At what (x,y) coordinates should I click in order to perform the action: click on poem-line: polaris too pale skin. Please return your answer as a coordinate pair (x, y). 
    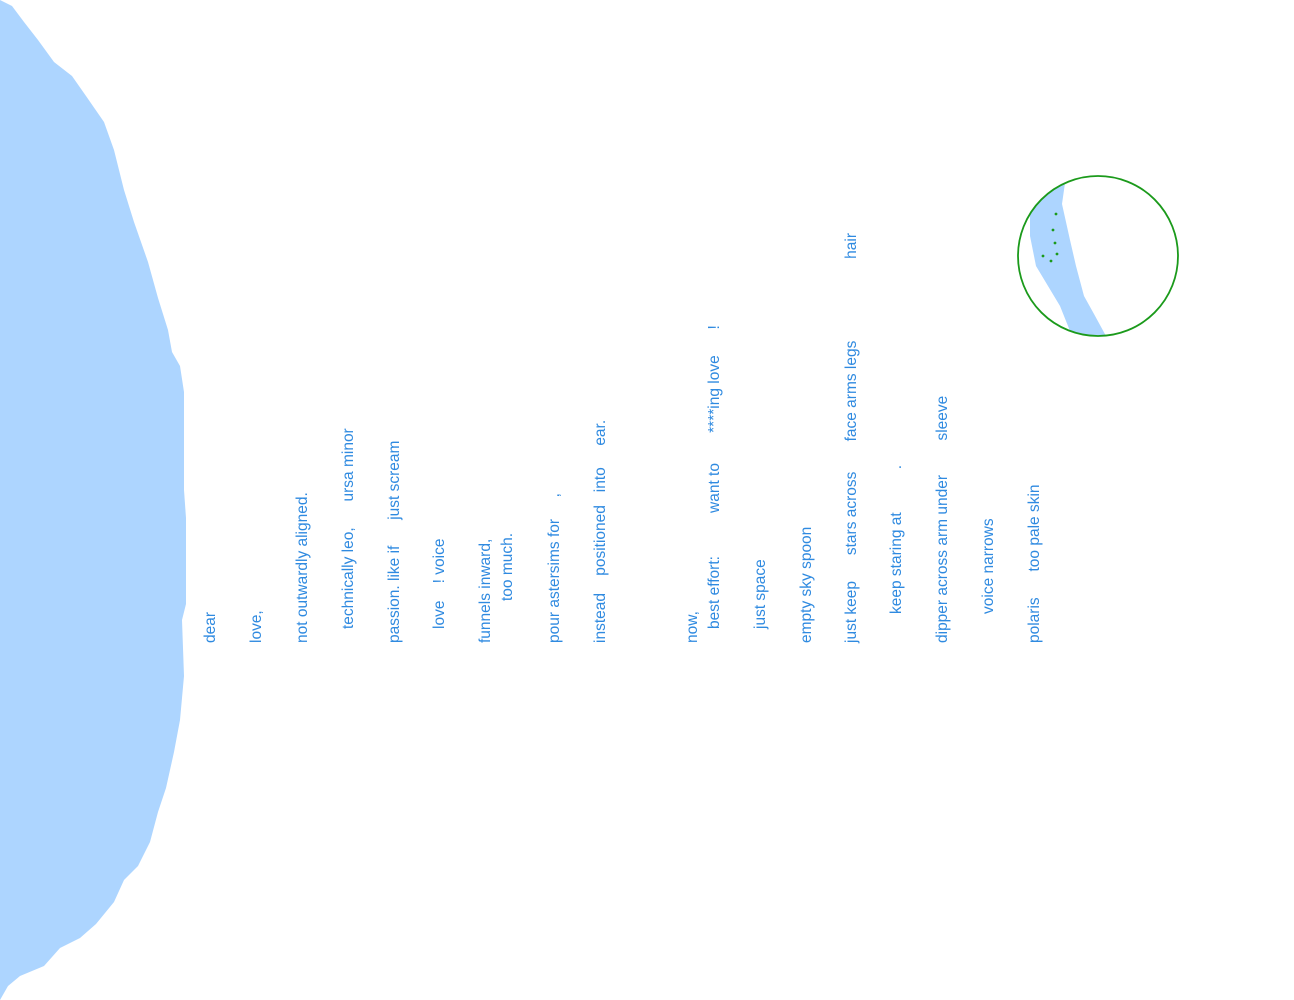
    Looking at the image, I should click on (1034, 563).